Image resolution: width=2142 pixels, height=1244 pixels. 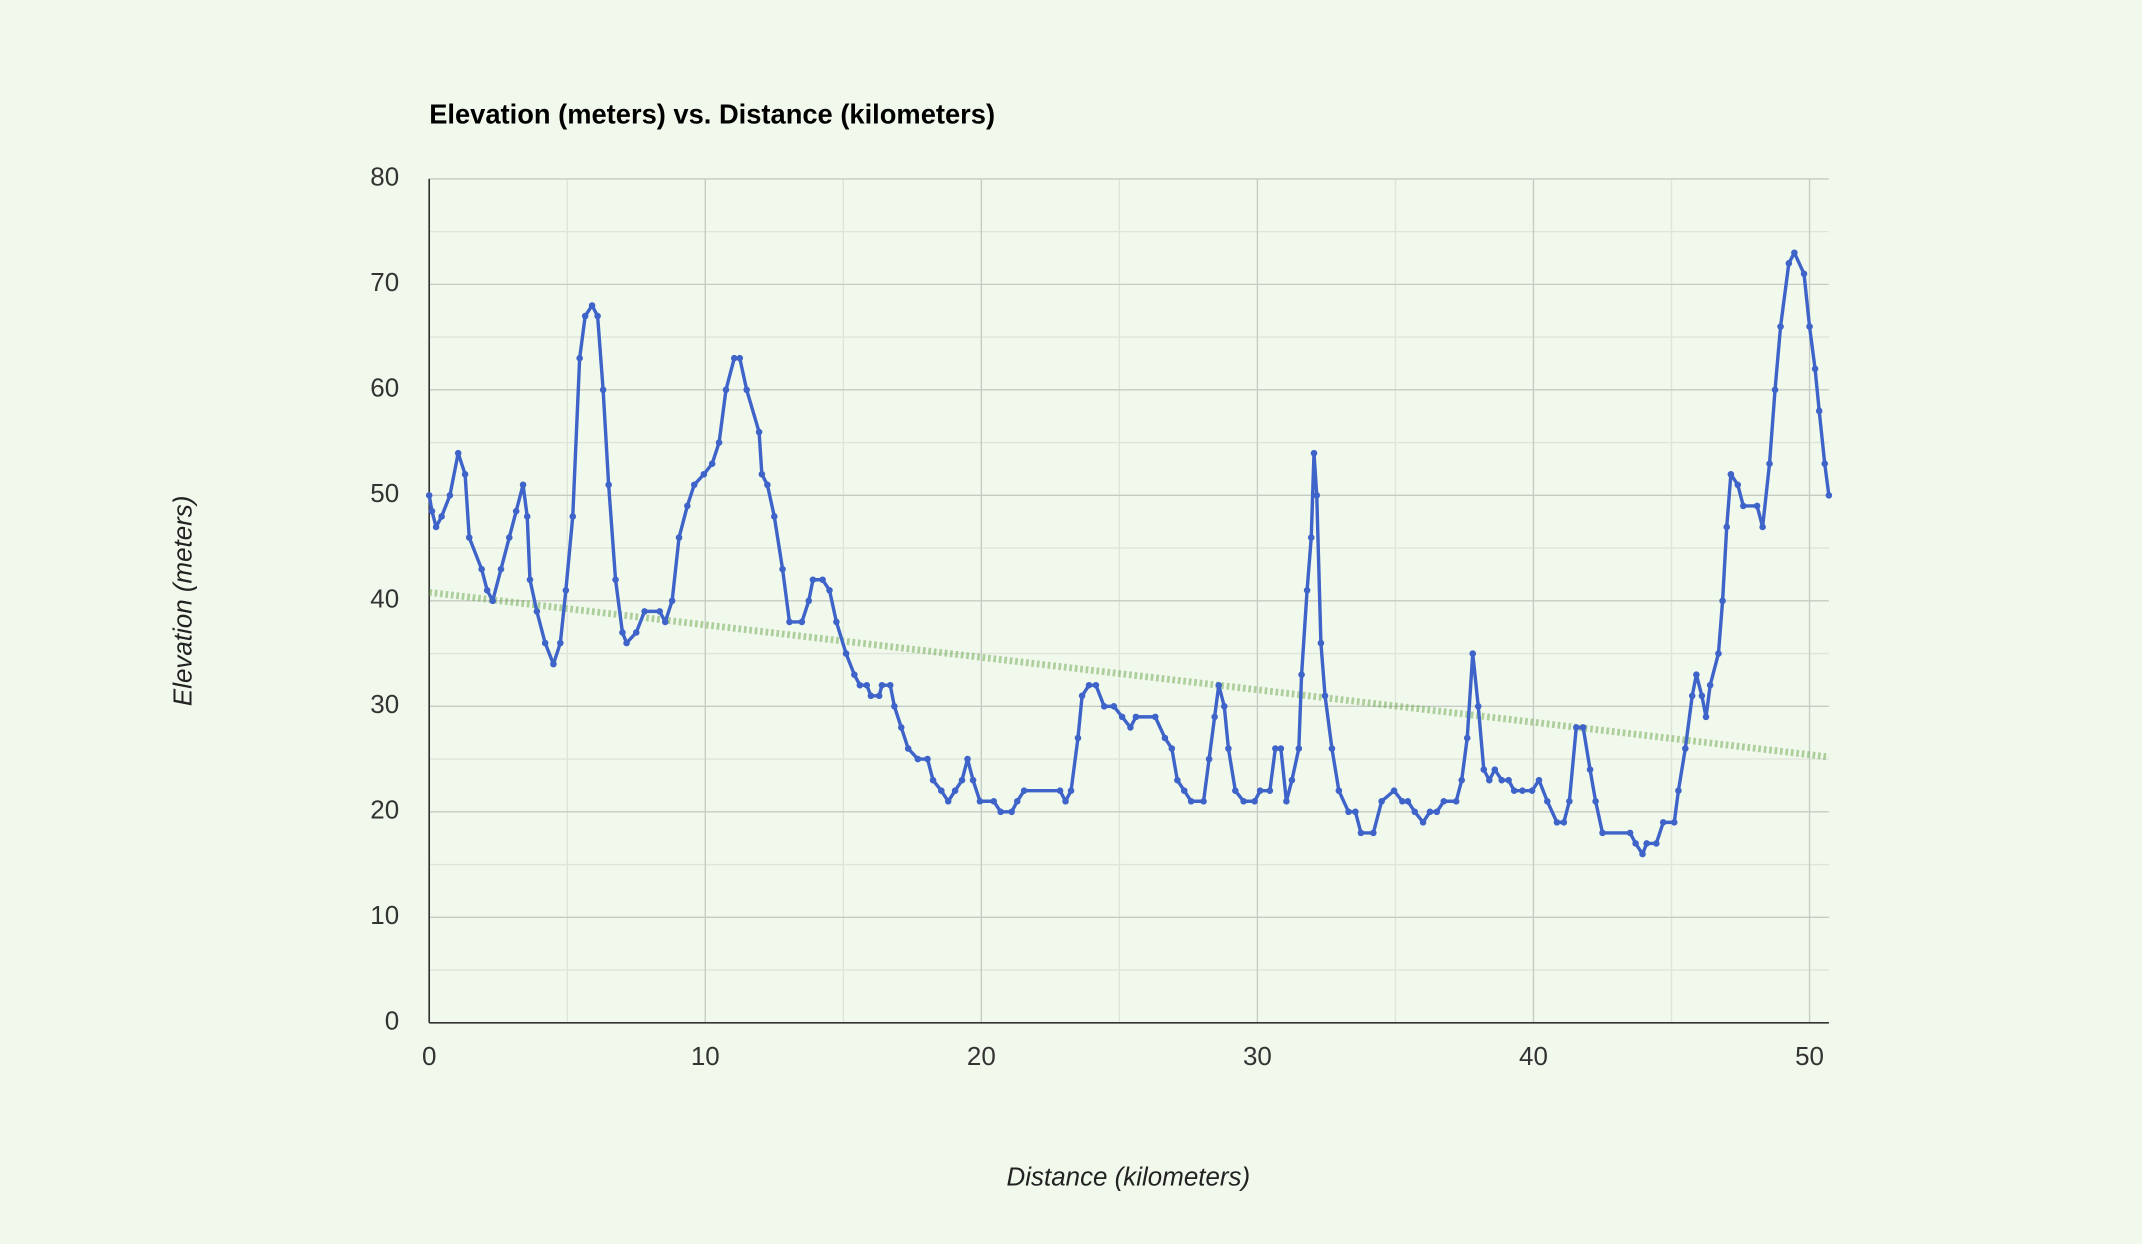 I want to click on x-tick-label: 50, so click(x=1809, y=1057).